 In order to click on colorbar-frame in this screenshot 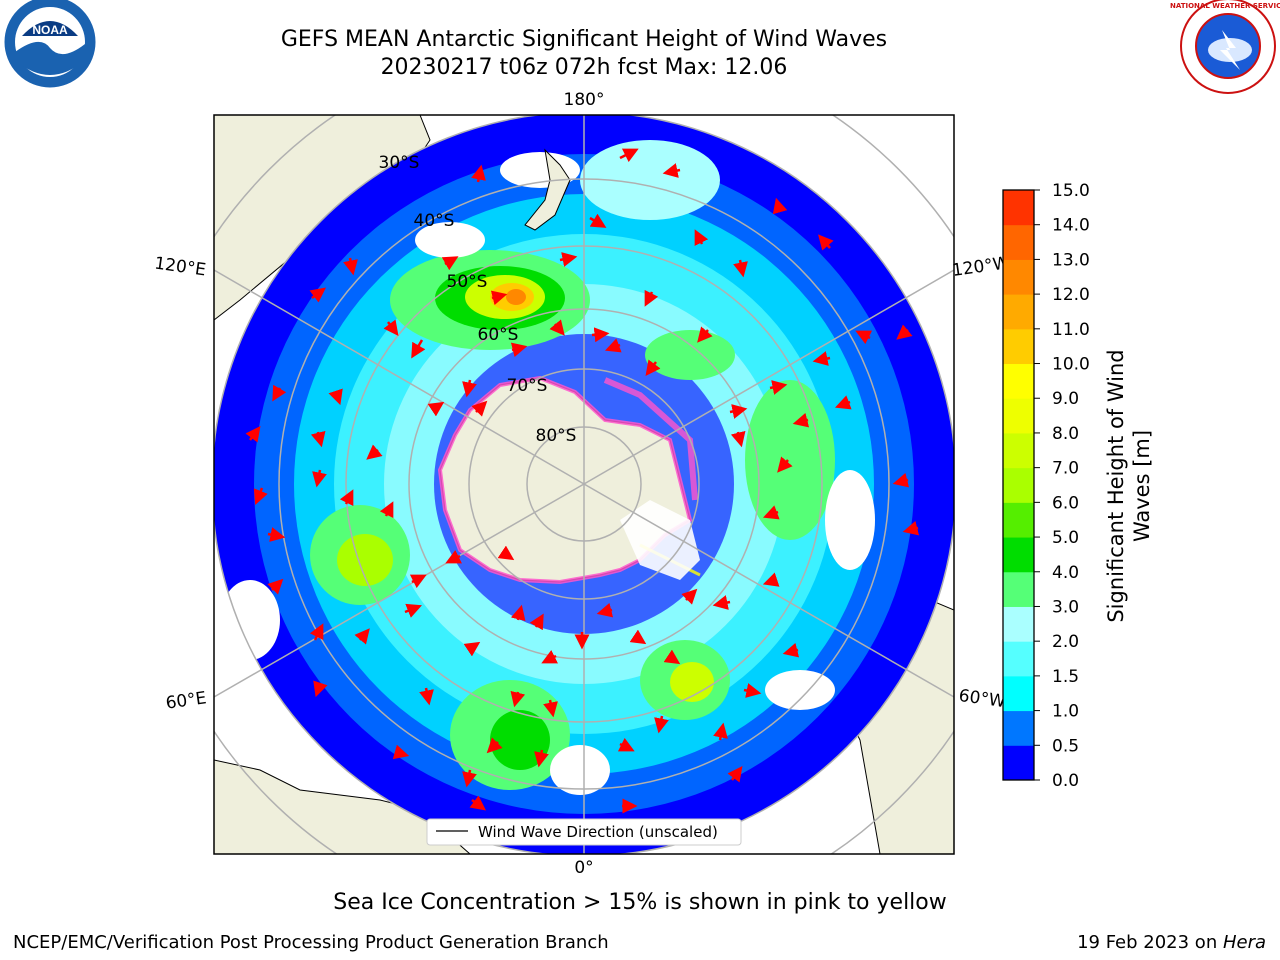, I will do `click(1018, 485)`.